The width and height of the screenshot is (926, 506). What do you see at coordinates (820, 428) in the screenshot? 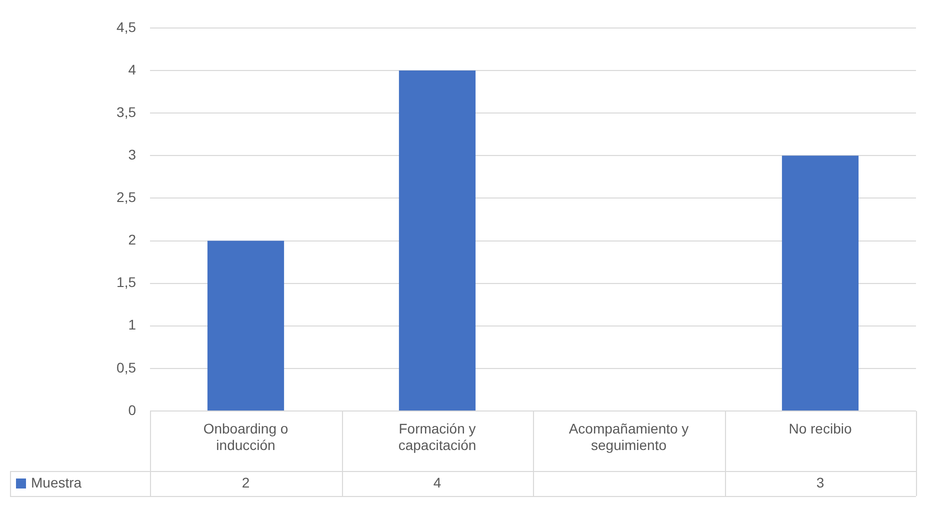
I see `x-tick-label: No recibio` at bounding box center [820, 428].